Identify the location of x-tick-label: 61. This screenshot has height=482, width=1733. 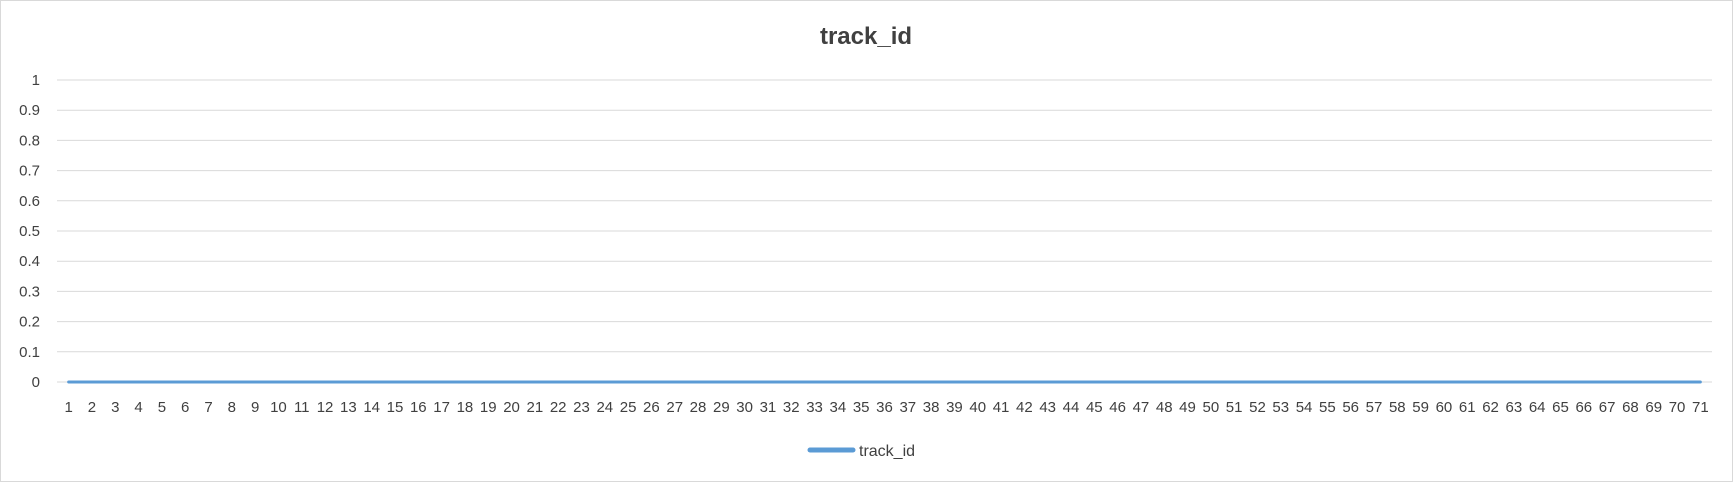
(1467, 407).